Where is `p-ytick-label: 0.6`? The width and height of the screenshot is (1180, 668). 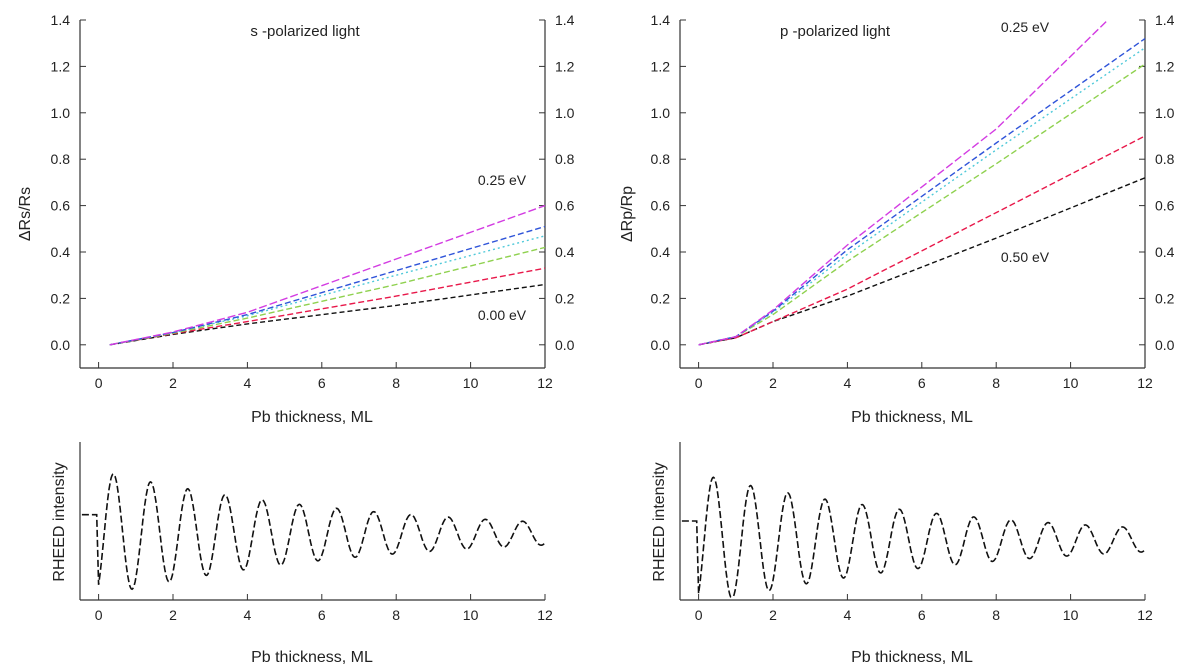
p-ytick-label: 0.6 is located at coordinates (661, 206).